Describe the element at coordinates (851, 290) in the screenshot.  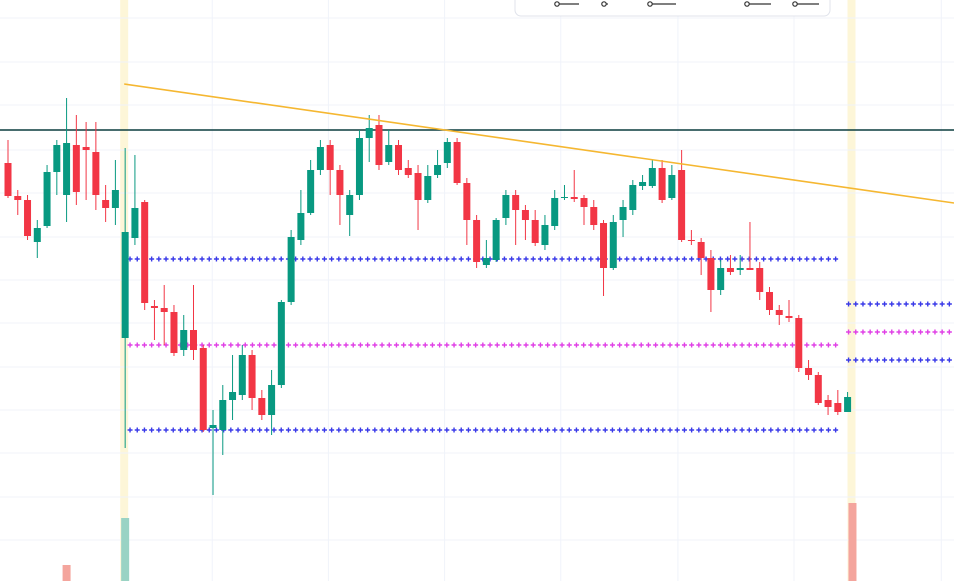
I see `highlight-band` at that location.